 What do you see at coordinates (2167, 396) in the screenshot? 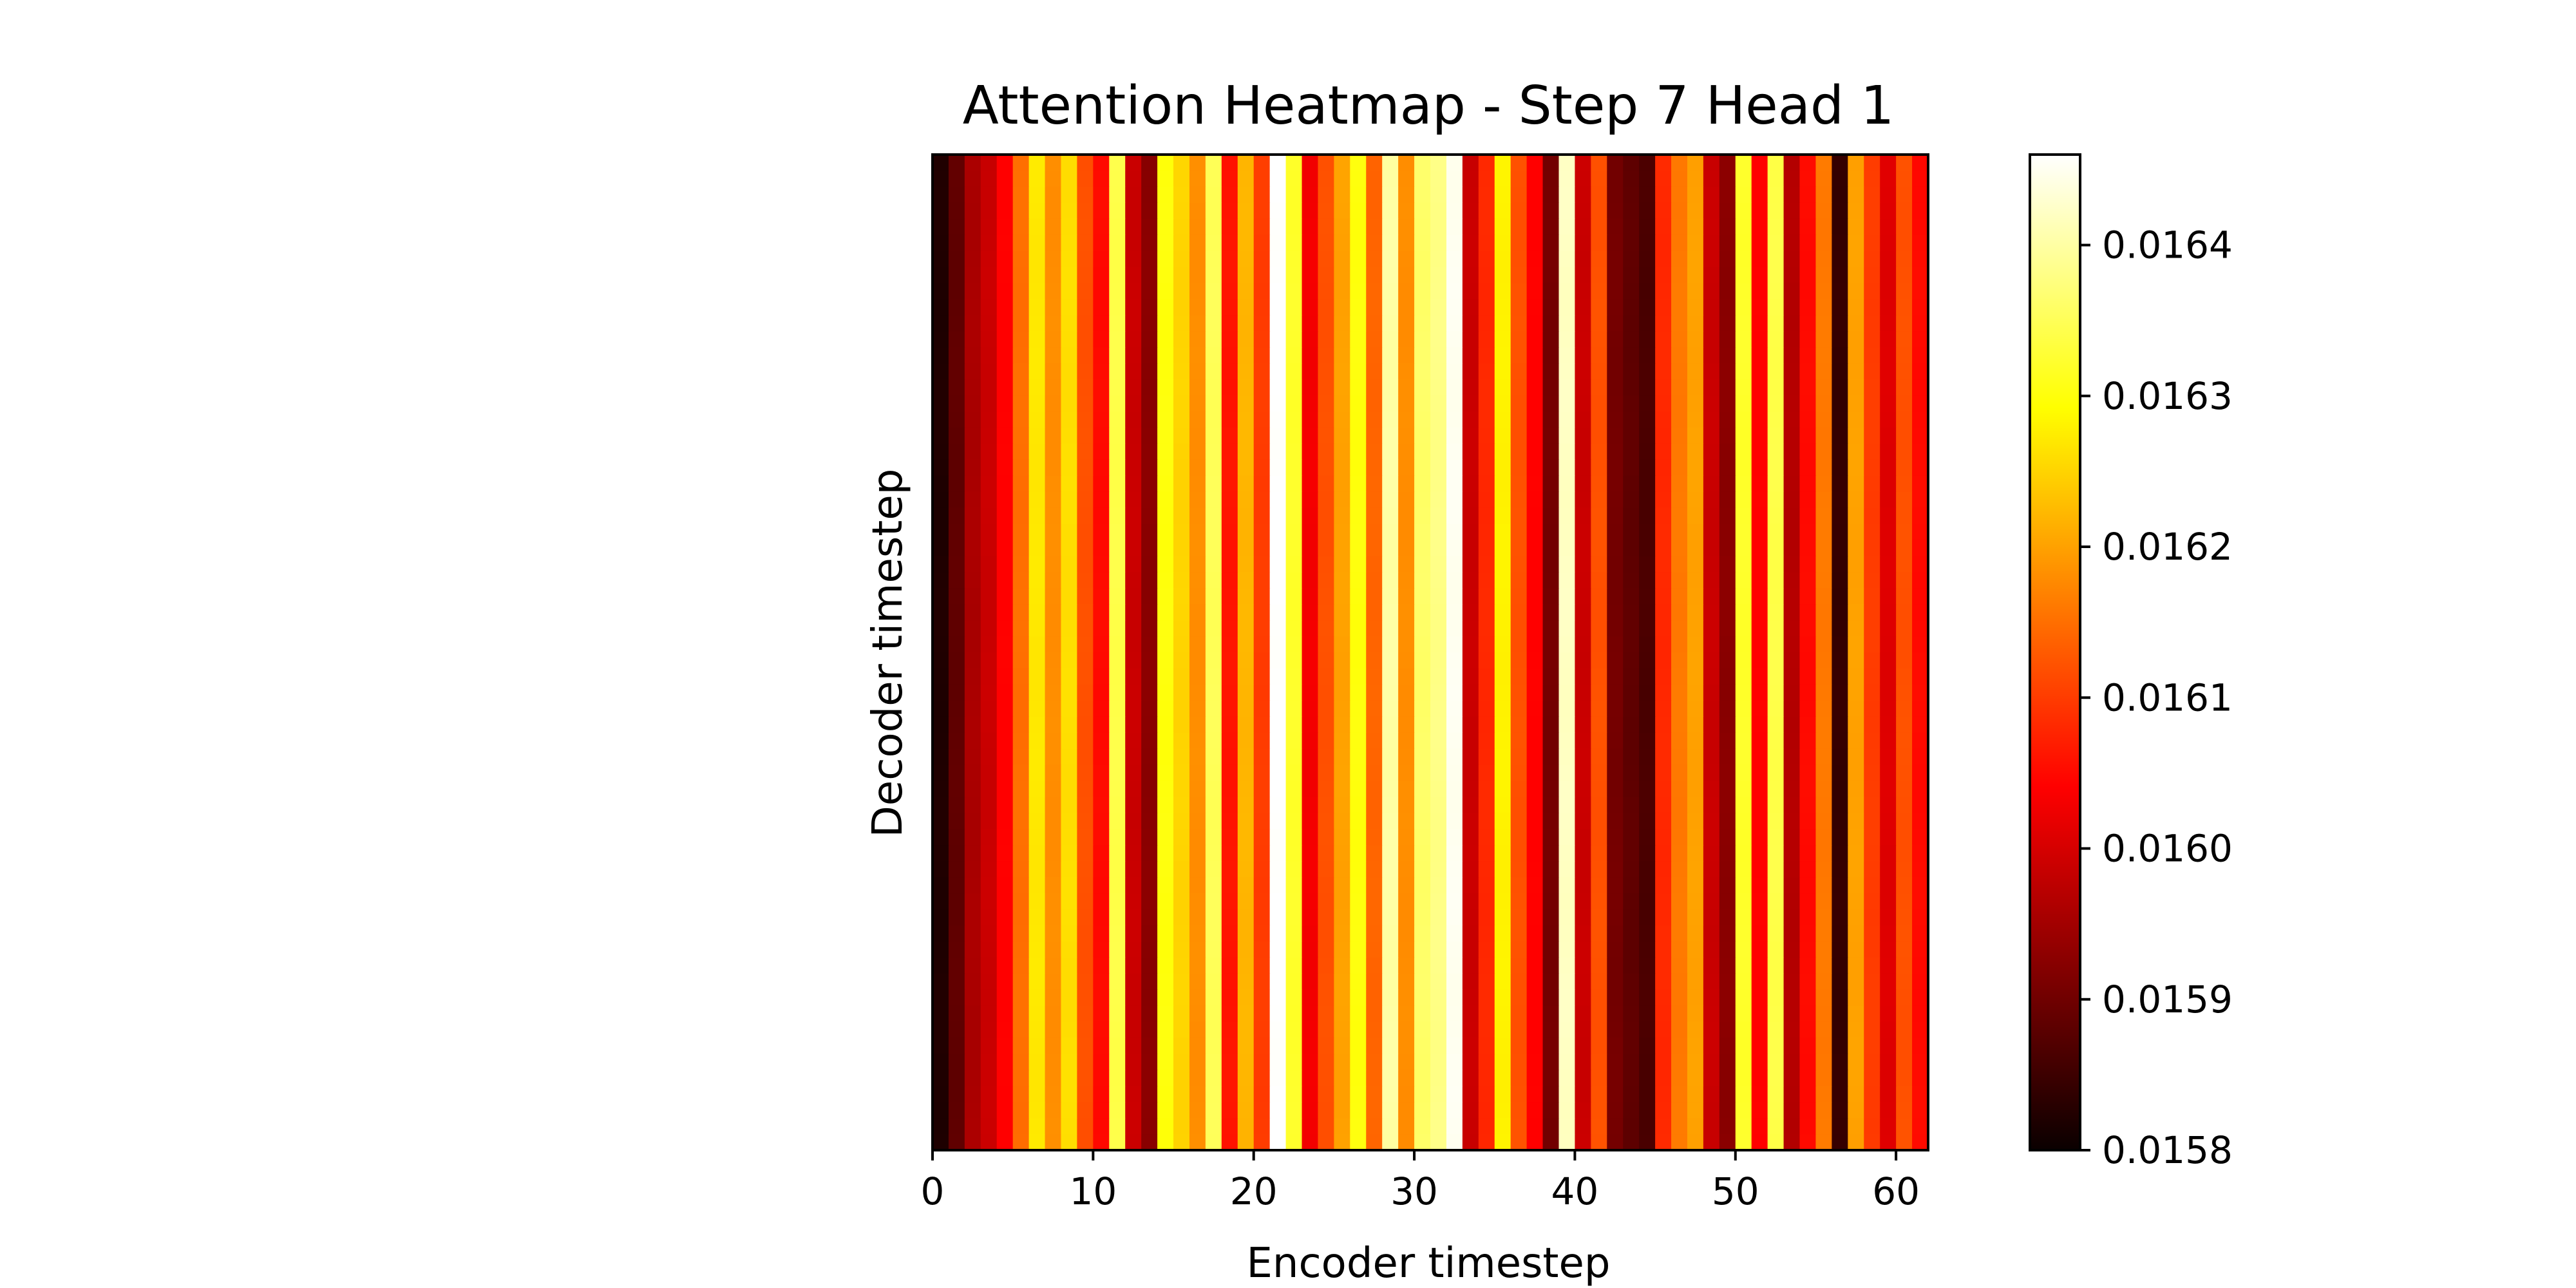
I see `colorbar-tick-label: 0.0163` at bounding box center [2167, 396].